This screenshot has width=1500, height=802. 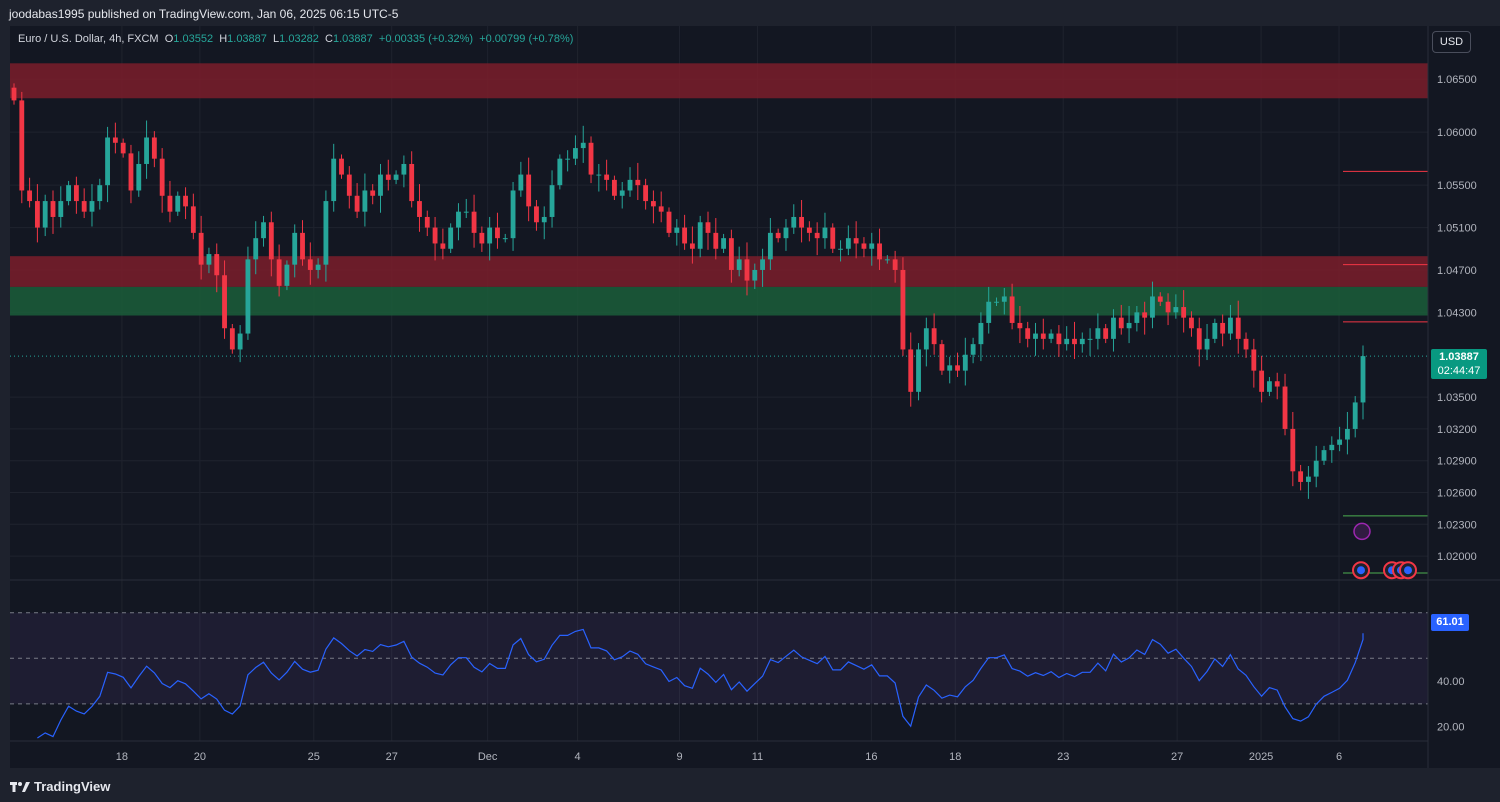 What do you see at coordinates (1457, 133) in the screenshot?
I see `price-tick-label: 1.06000` at bounding box center [1457, 133].